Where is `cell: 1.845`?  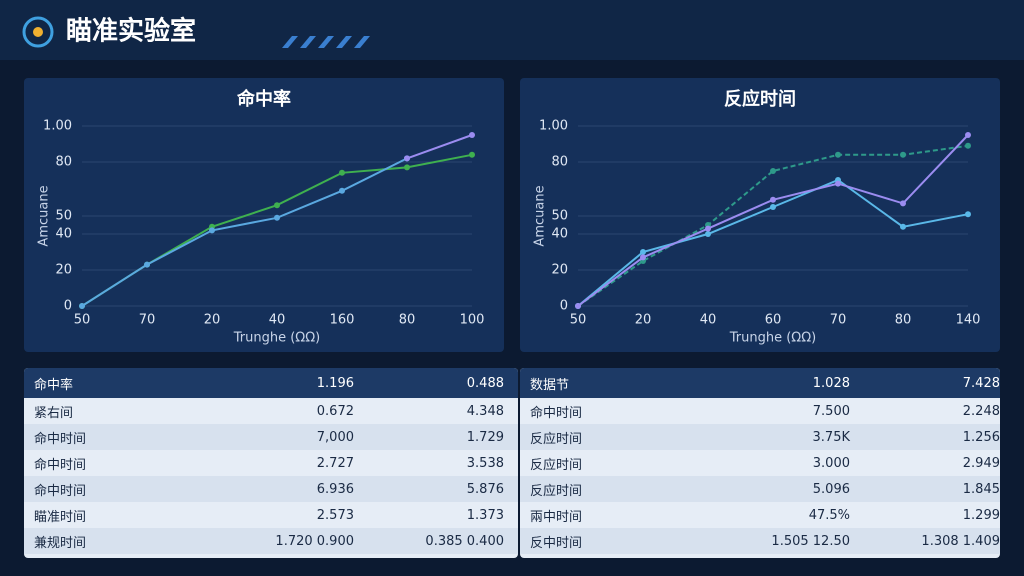
cell: 1.845 is located at coordinates (981, 489).